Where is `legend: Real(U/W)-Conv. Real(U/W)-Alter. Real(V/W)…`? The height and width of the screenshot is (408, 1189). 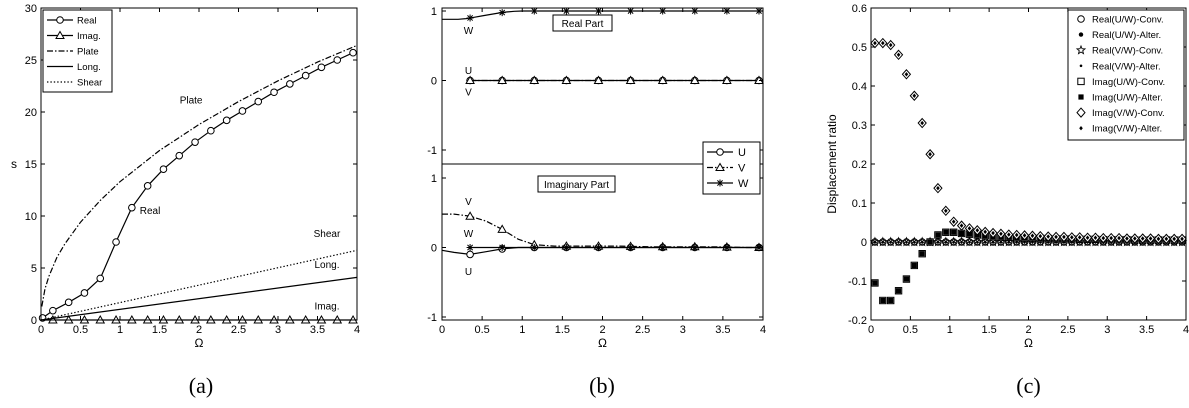 legend: Real(U/W)-Conv. Real(U/W)-Alter. Real(V/W)… is located at coordinates (1126, 75).